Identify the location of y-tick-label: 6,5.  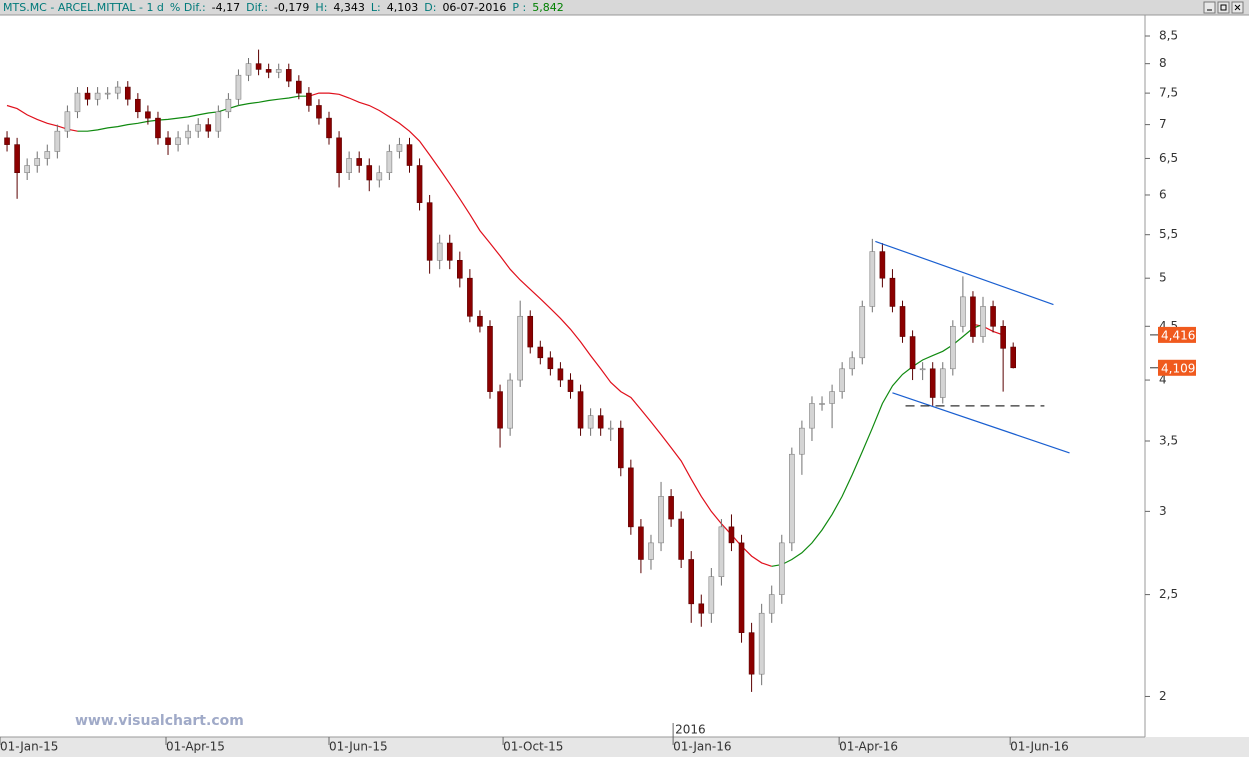
(1168, 158).